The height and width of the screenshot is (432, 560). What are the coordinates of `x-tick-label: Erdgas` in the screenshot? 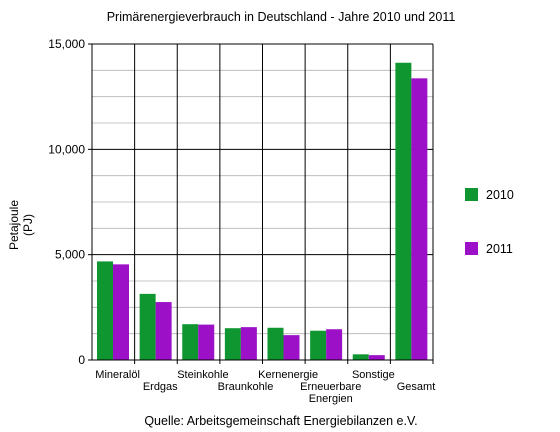 It's located at (160, 387).